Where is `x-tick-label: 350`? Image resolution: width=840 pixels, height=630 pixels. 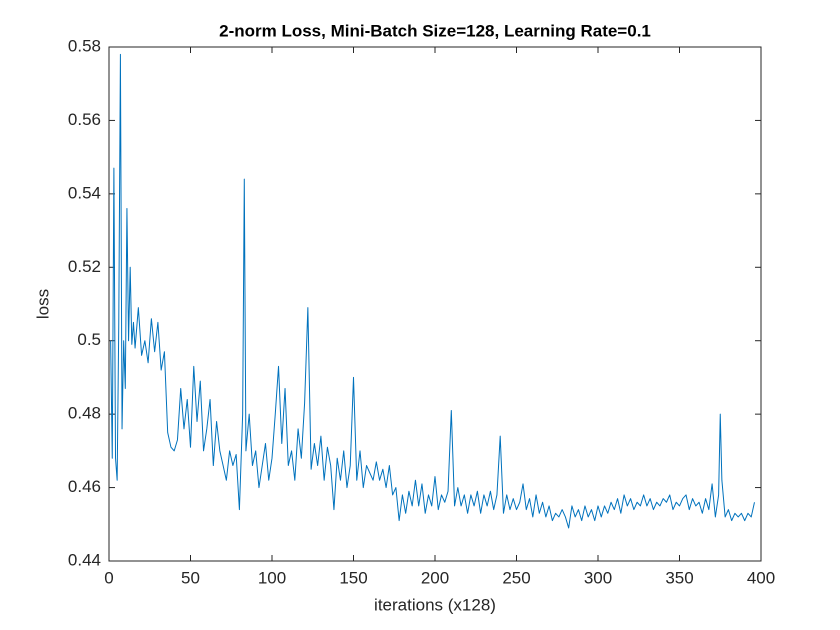
x-tick-label: 350 is located at coordinates (679, 577).